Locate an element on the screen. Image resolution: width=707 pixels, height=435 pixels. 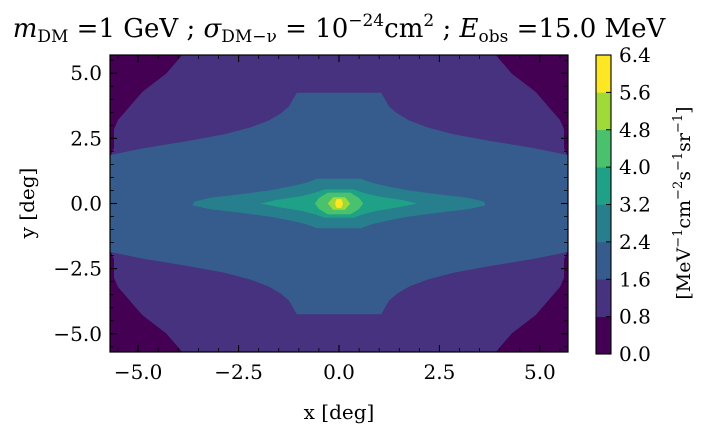
title-sigma-equals: = 10 is located at coordinates (312, 29).